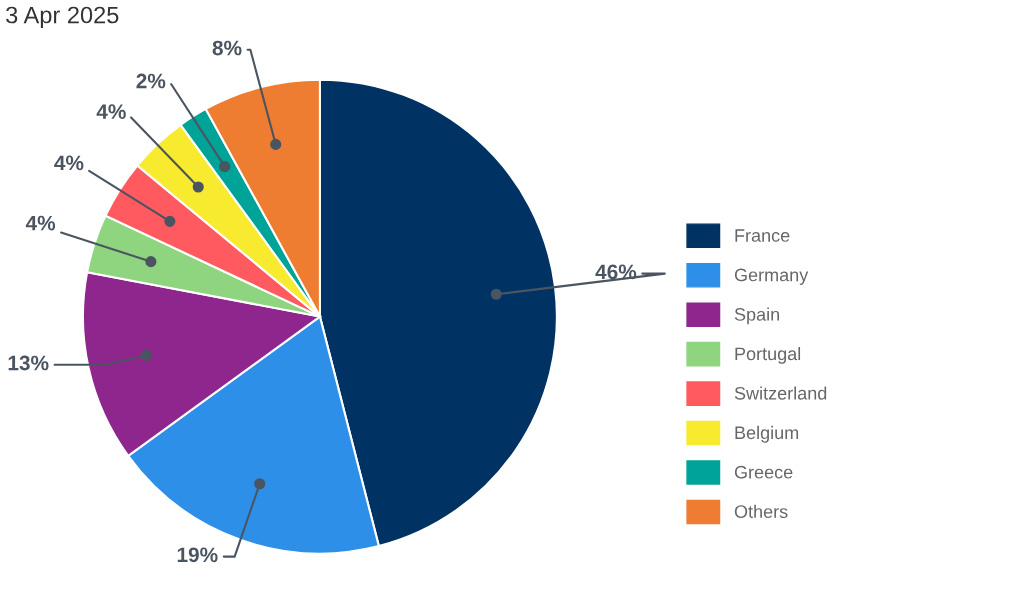  What do you see at coordinates (762, 235) in the screenshot?
I see `legend-label: France` at bounding box center [762, 235].